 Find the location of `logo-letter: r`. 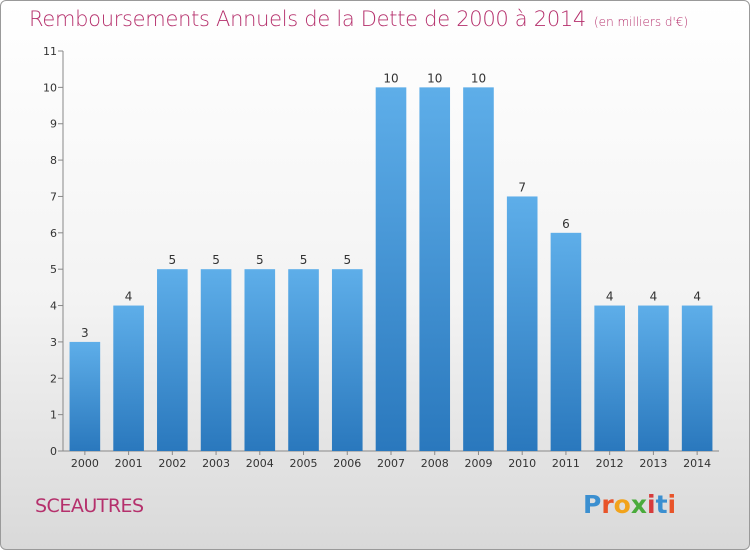

logo-letter: r is located at coordinates (607, 504).